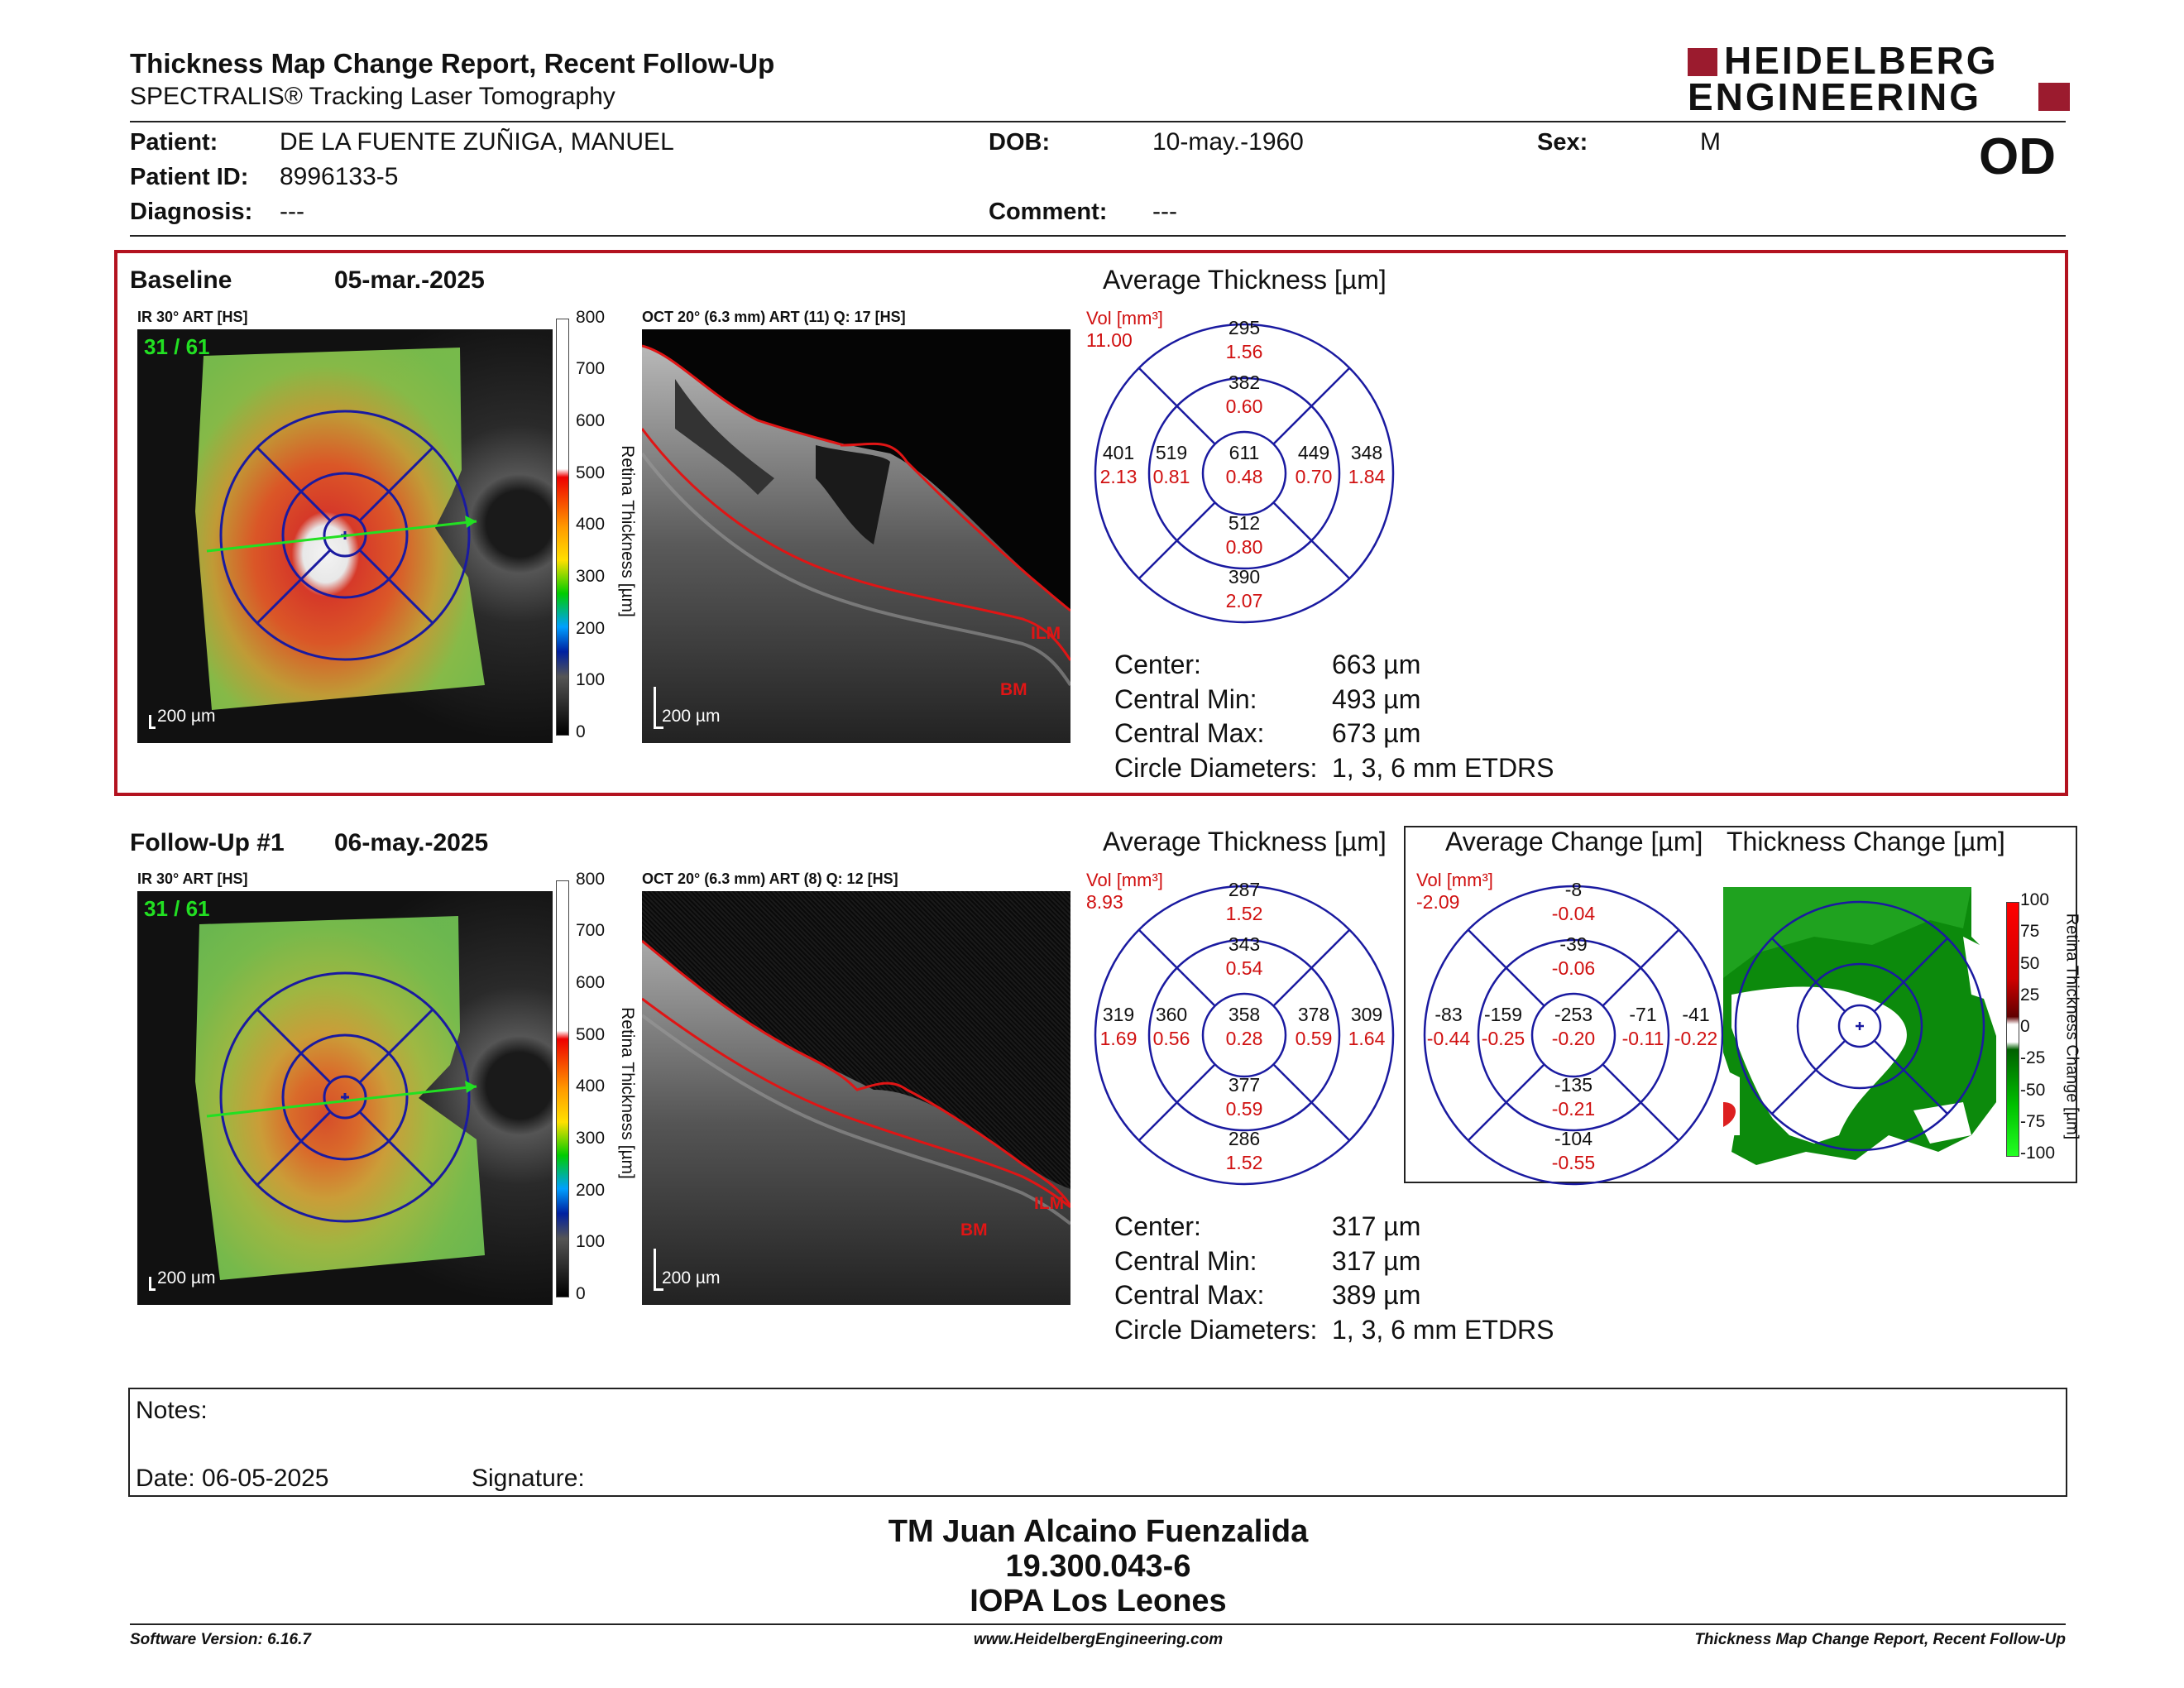  What do you see at coordinates (1448, 1038) in the screenshot?
I see `change-volume: -0.44` at bounding box center [1448, 1038].